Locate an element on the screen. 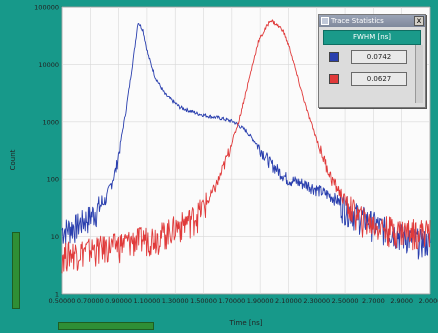 The image size is (438, 333). y-axis-title: Count is located at coordinates (13, 159).